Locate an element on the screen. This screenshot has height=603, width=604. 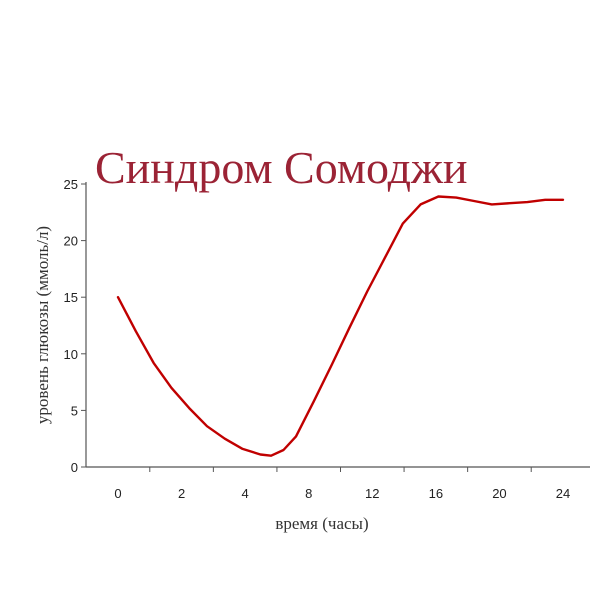
x-ticks: 0 2 4 8 12 16 20 24 is located at coordinates (342, 484).